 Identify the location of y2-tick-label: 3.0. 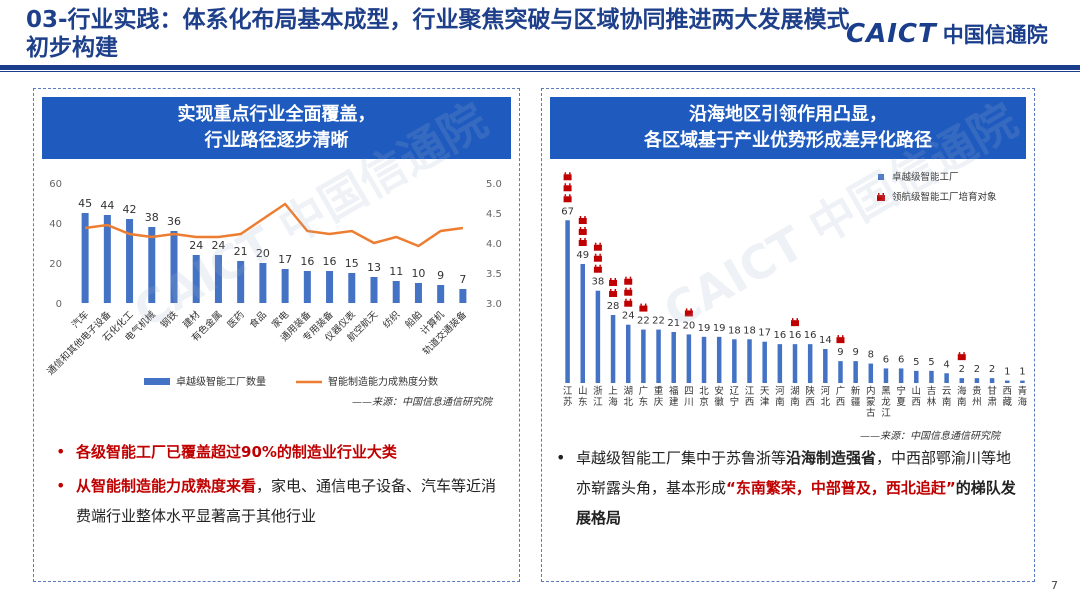
(494, 304).